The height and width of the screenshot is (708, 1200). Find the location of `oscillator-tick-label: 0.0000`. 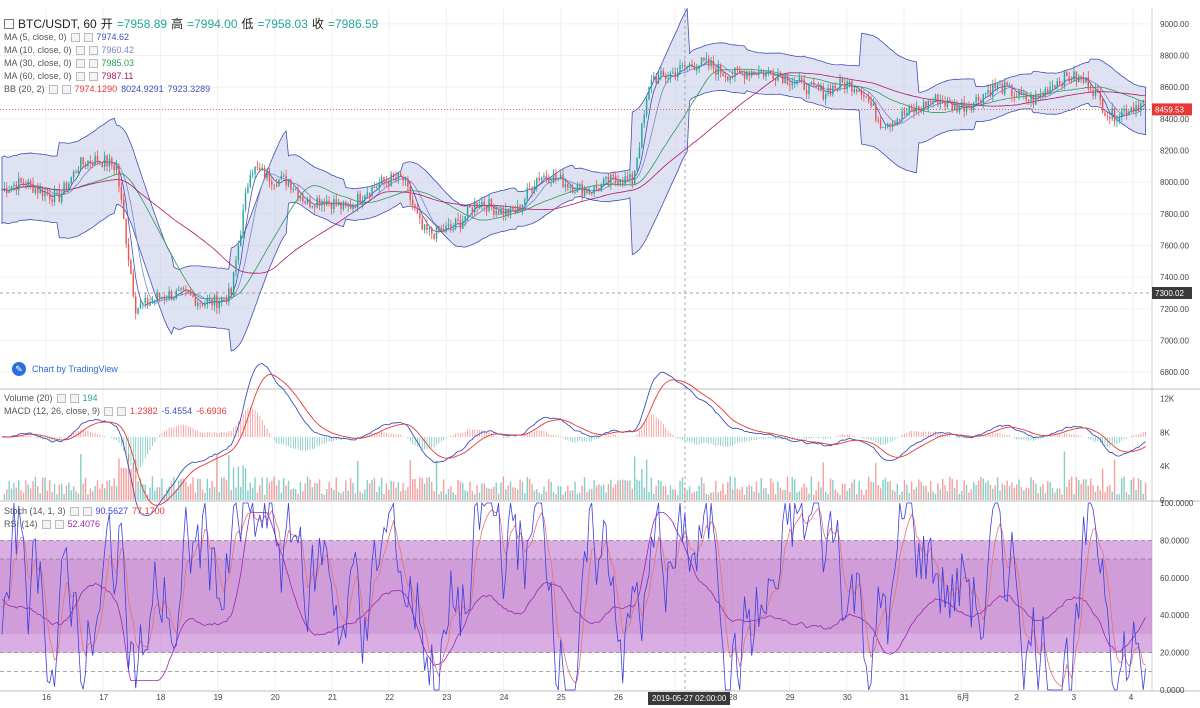

oscillator-tick-label: 0.0000 is located at coordinates (1172, 690).